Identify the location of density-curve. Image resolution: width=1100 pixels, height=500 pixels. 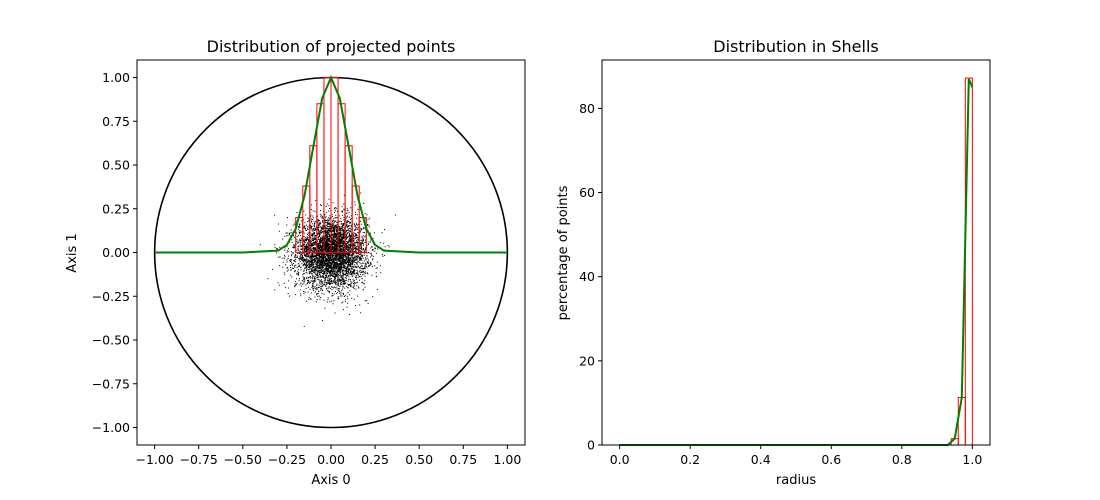
(331, 164).